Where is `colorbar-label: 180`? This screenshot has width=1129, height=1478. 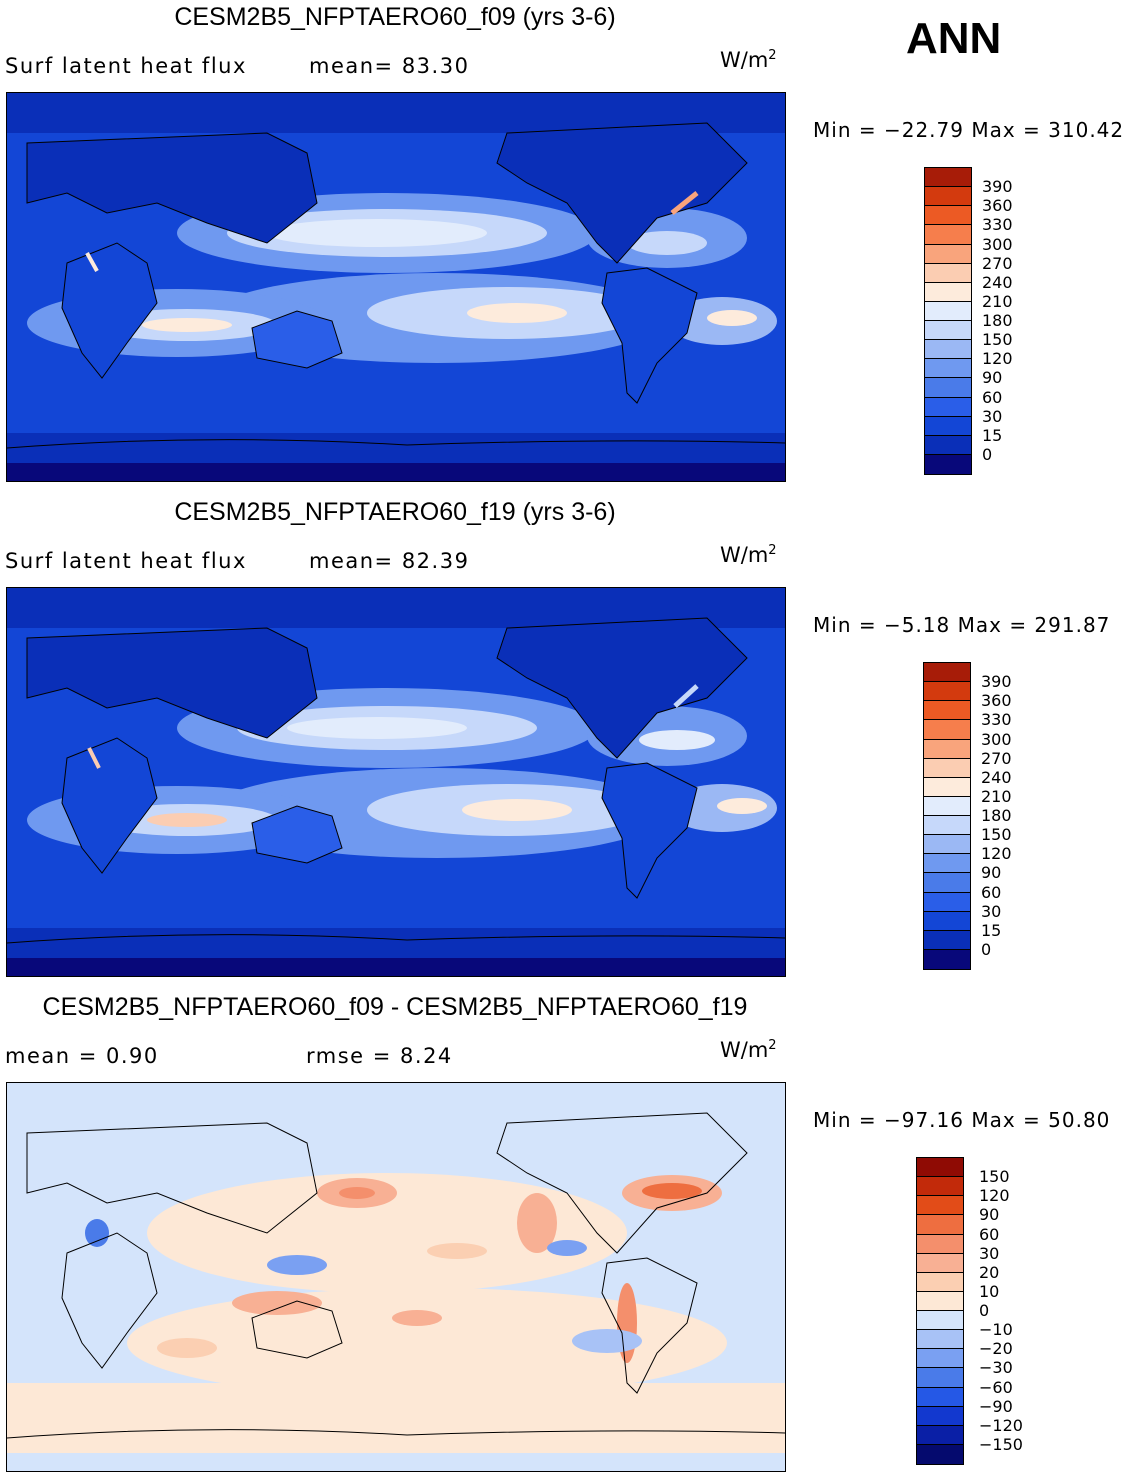
colorbar-label: 180 is located at coordinates (997, 320).